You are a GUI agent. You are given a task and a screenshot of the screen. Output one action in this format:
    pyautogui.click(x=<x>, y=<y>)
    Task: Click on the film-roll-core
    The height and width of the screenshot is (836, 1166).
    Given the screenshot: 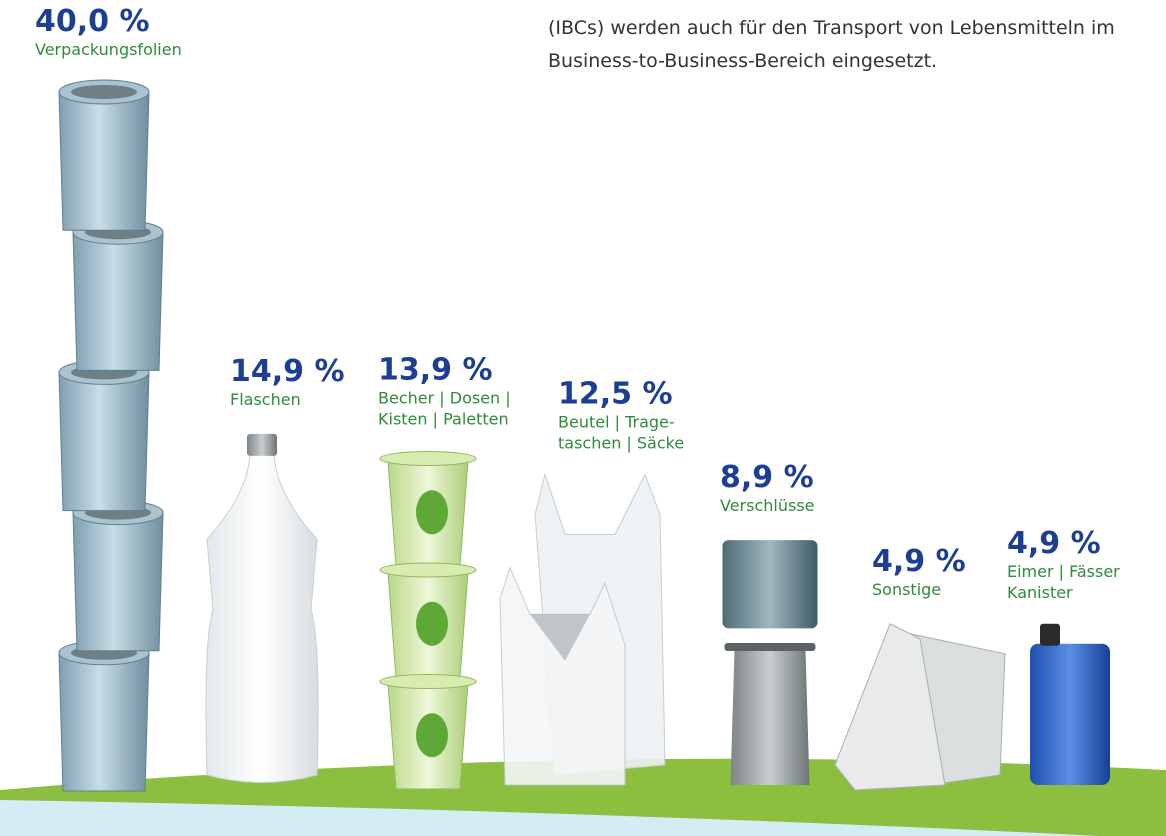 What is the action you would take?
    pyautogui.click(x=104, y=92)
    